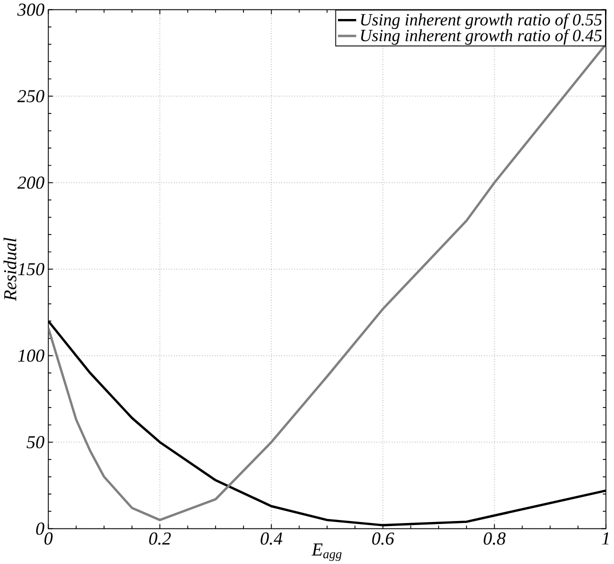  I want to click on legend-label: Using inherent growth ratio of 0.45, so click(481, 36).